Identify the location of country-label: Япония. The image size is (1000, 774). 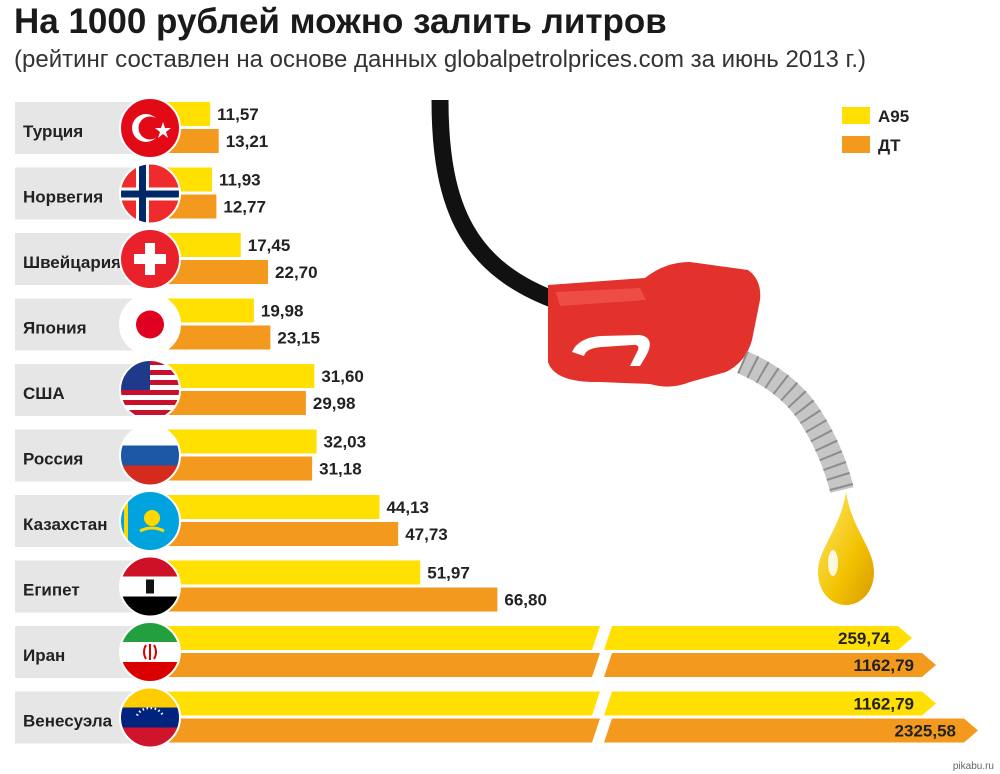
(55, 328).